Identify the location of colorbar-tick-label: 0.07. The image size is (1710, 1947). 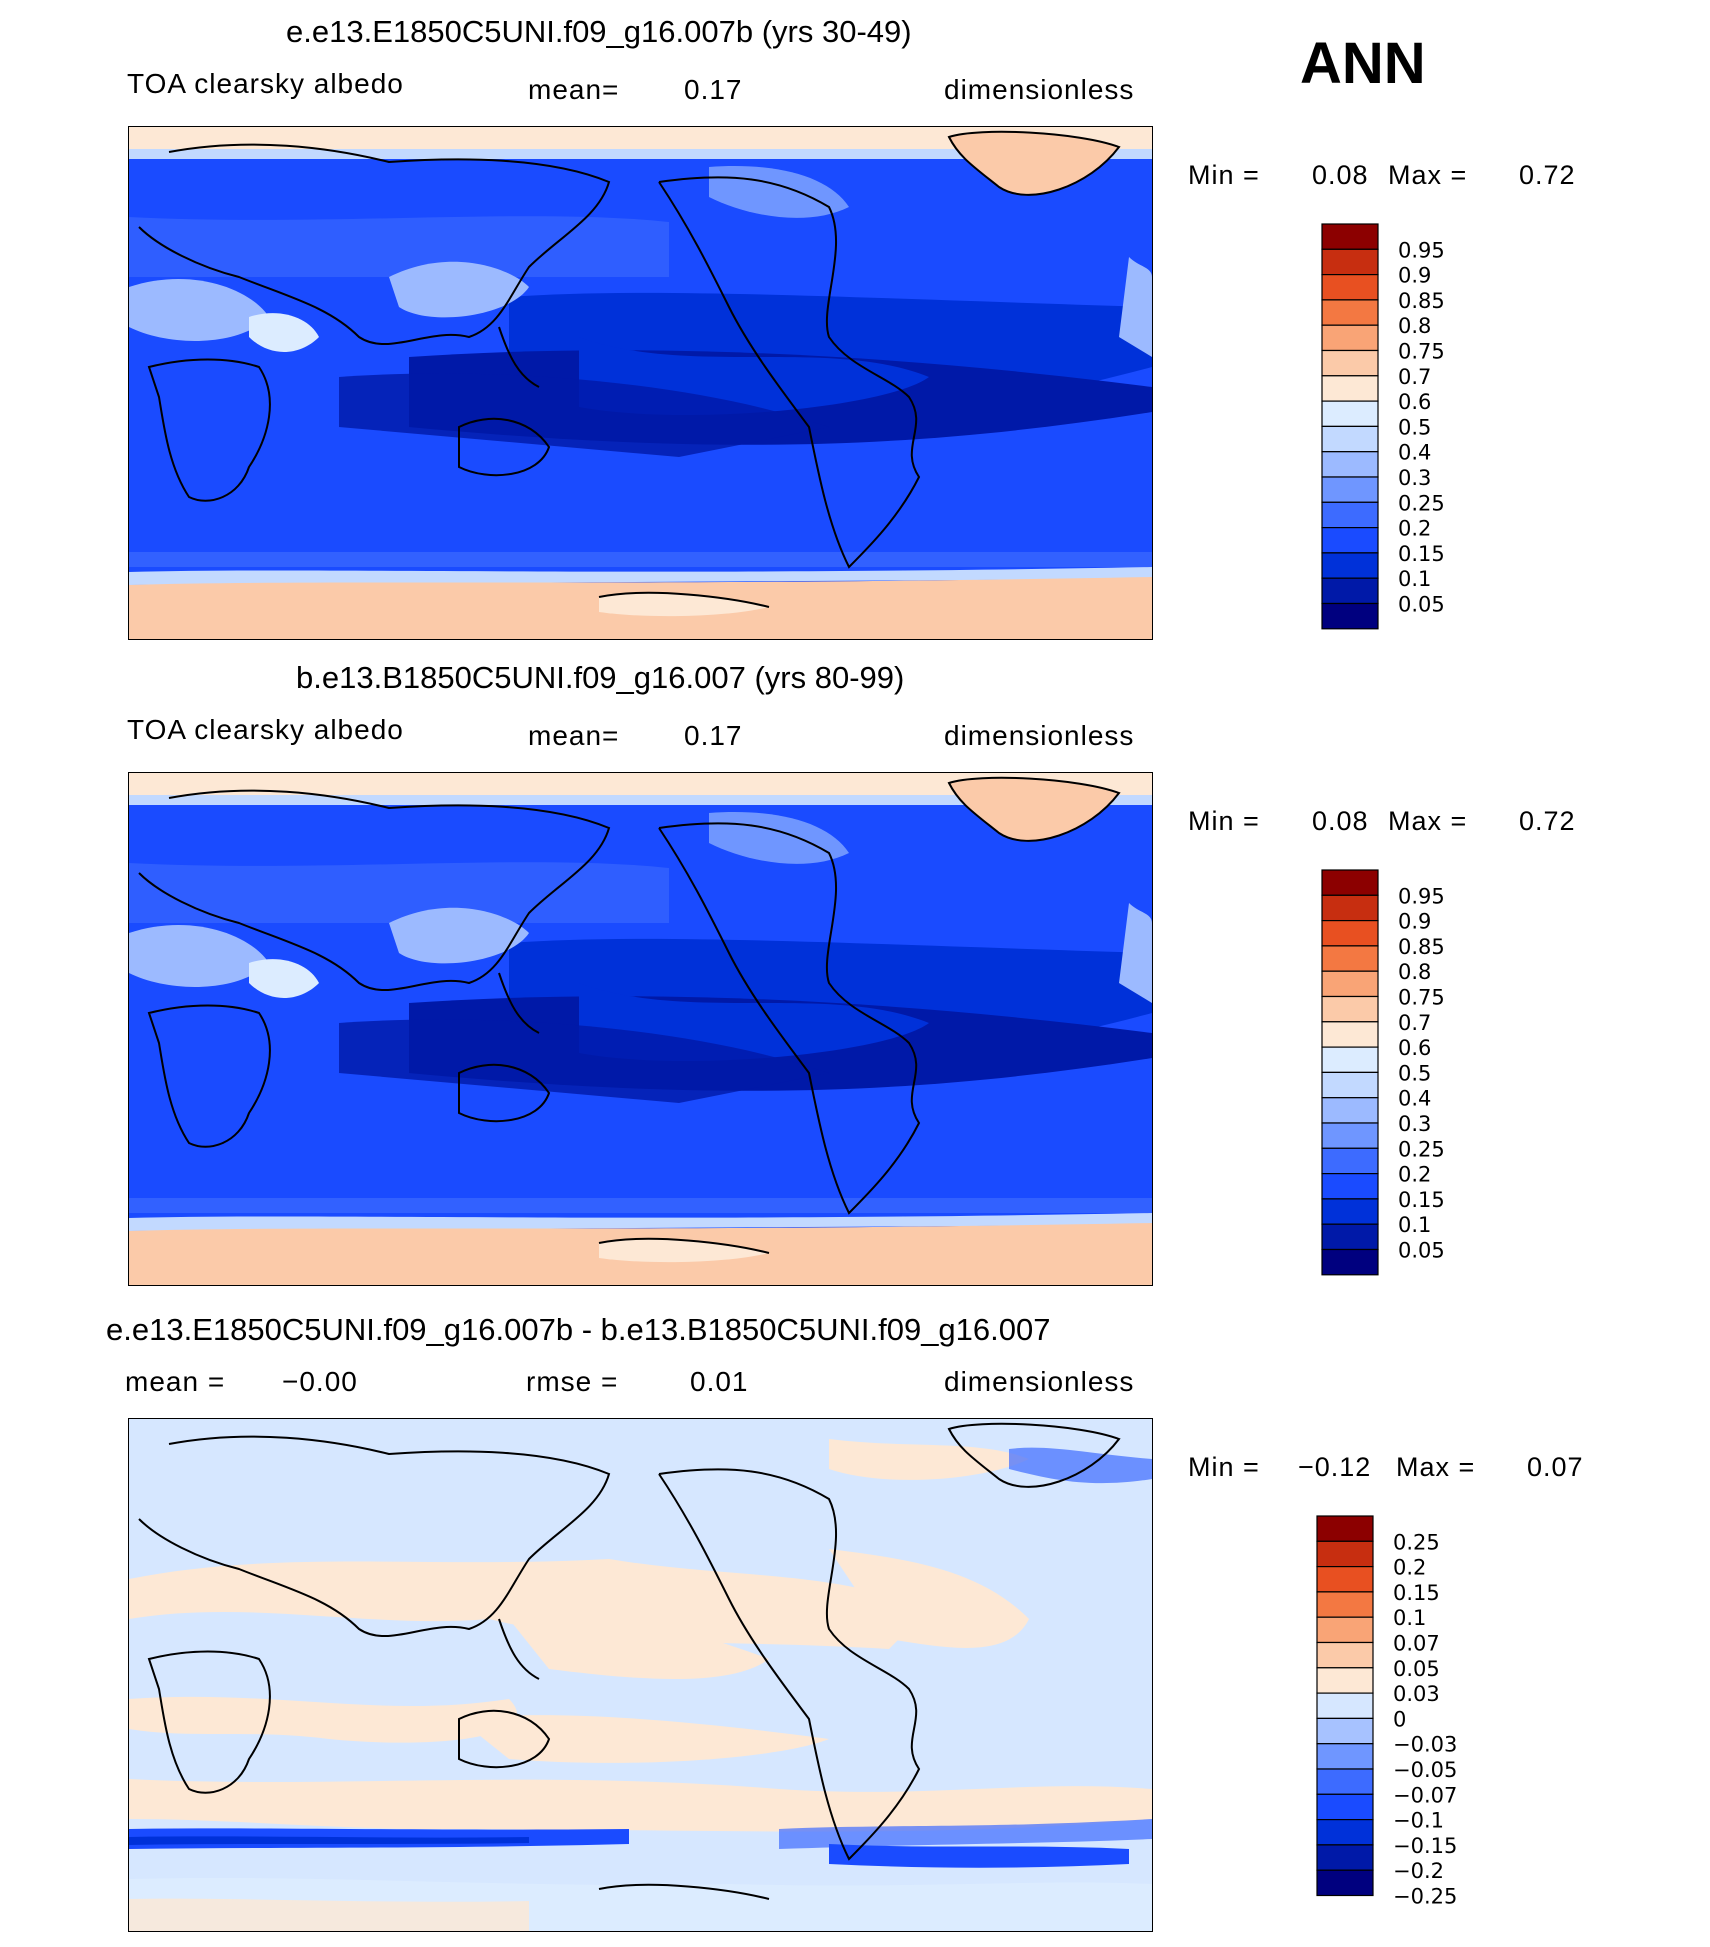
(1416, 1644).